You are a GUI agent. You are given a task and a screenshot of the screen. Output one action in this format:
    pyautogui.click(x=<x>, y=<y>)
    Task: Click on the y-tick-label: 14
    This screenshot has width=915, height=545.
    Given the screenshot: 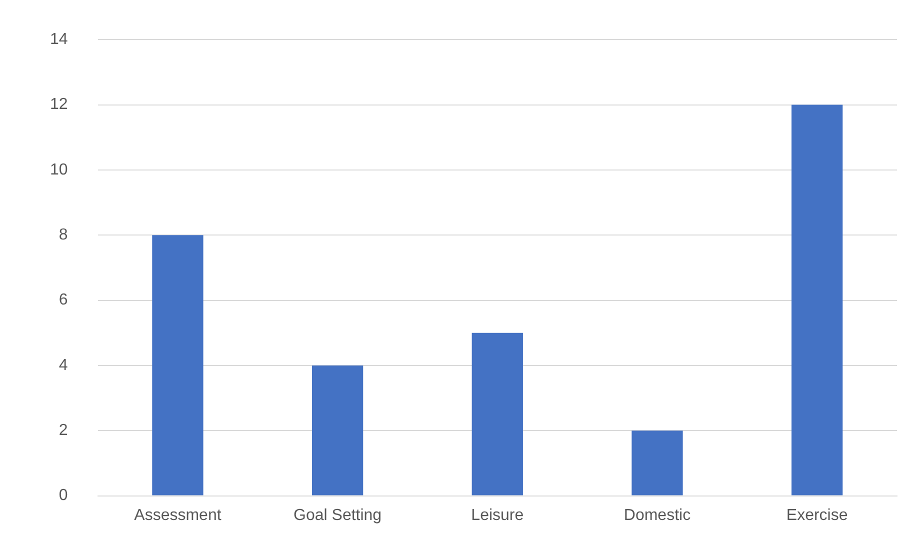 What is the action you would take?
    pyautogui.click(x=59, y=39)
    